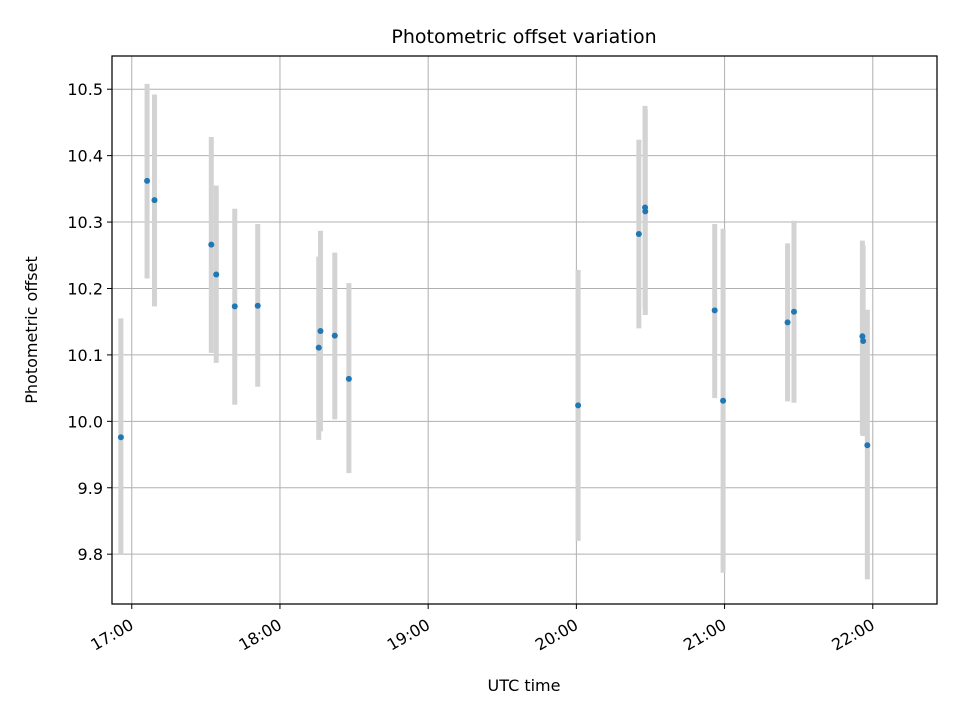 The image size is (960, 720). I want to click on y-tick-label: 9.8, so click(90, 554).